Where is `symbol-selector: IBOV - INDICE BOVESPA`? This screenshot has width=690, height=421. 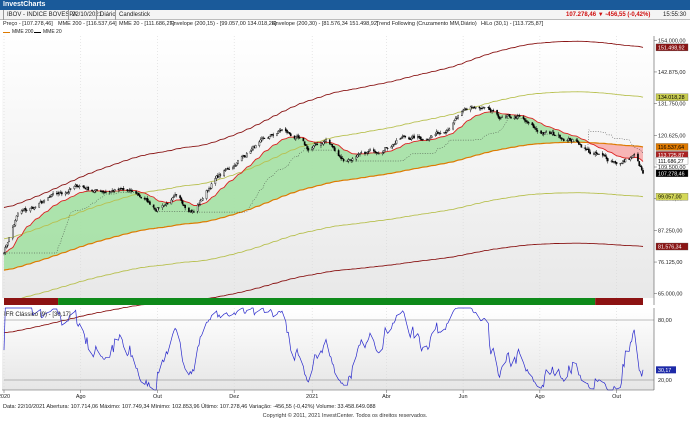
symbol-selector: IBOV - INDICE BOVESPA is located at coordinates (41, 15).